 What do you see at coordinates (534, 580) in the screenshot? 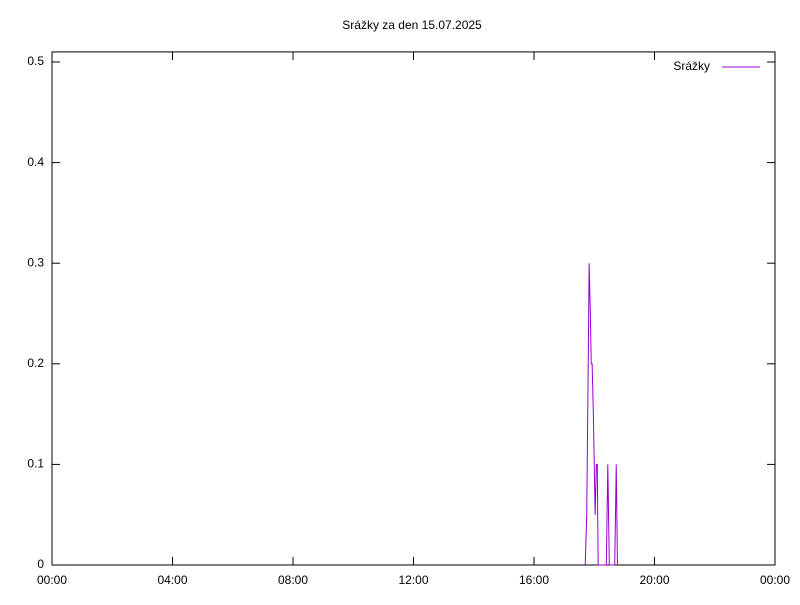
I see `x-tick-label: 16:00` at bounding box center [534, 580].